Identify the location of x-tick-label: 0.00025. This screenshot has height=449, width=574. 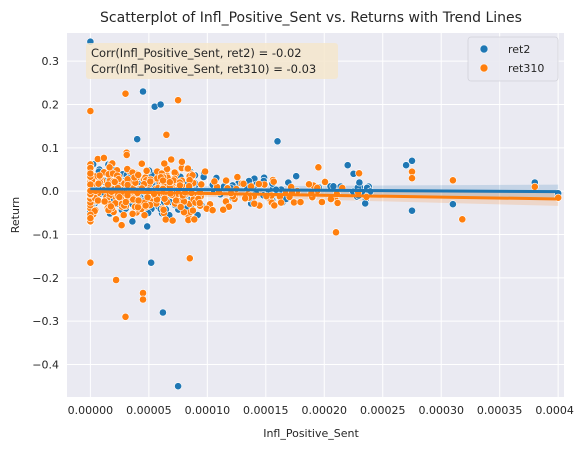
(383, 410).